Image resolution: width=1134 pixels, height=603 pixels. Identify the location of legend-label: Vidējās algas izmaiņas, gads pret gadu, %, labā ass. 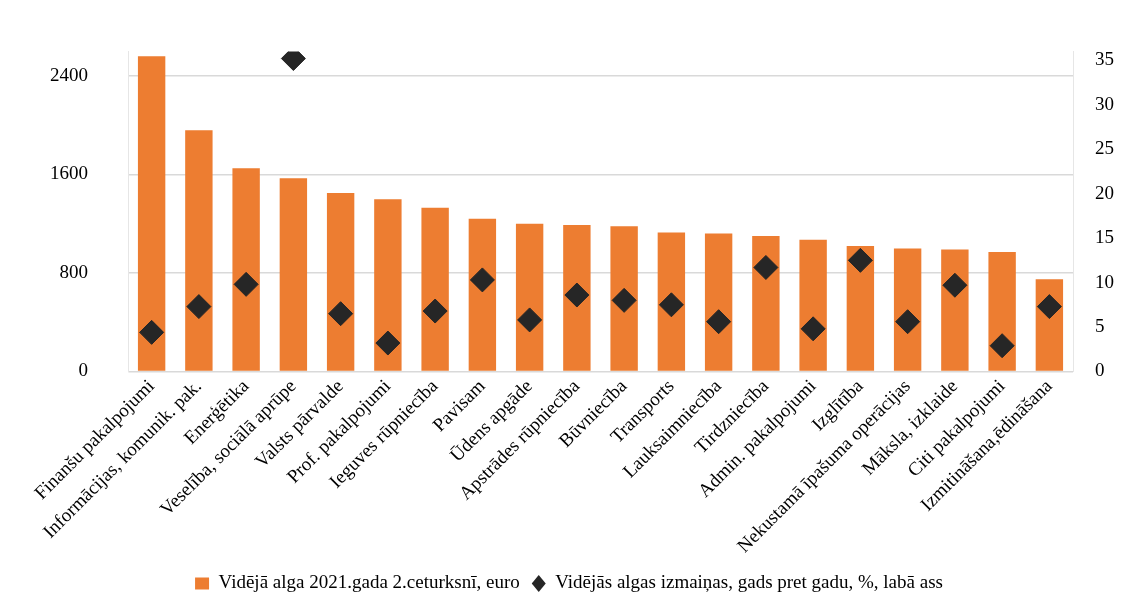
(749, 582).